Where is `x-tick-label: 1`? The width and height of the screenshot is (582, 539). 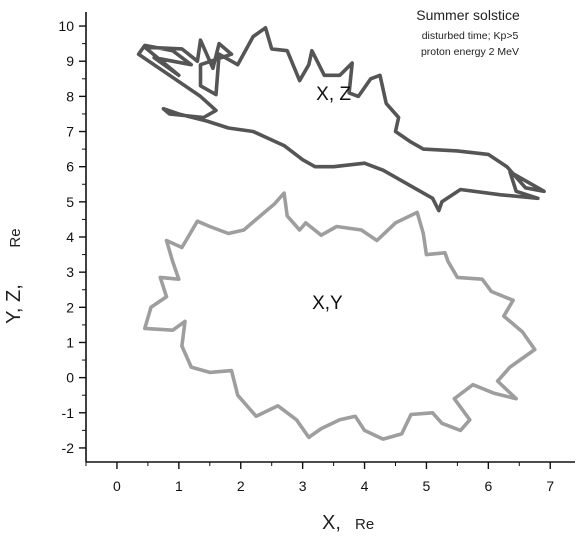
x-tick-label: 1 is located at coordinates (179, 486).